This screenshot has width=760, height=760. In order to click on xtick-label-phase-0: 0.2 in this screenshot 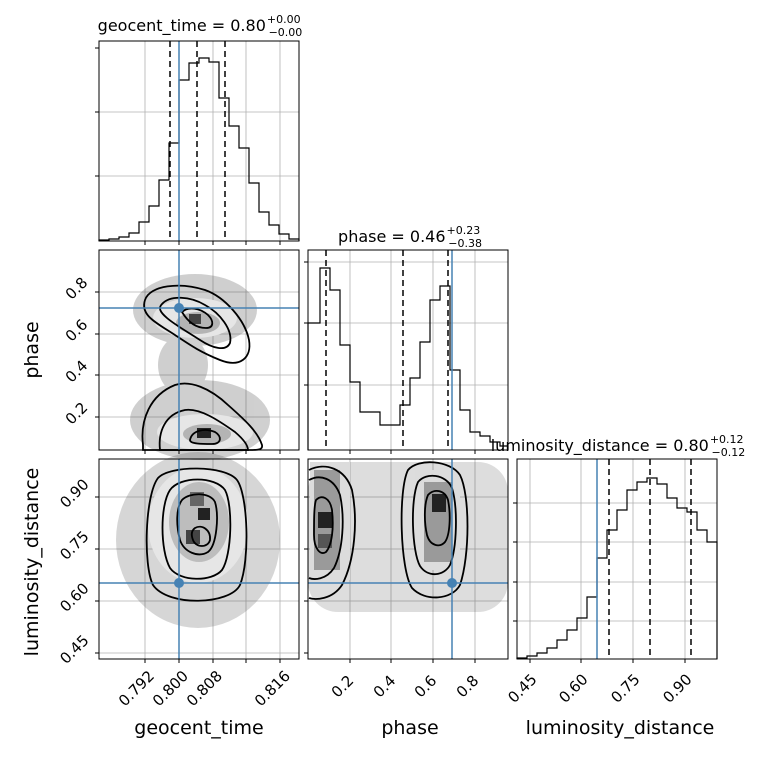, I will do `click(343, 687)`.